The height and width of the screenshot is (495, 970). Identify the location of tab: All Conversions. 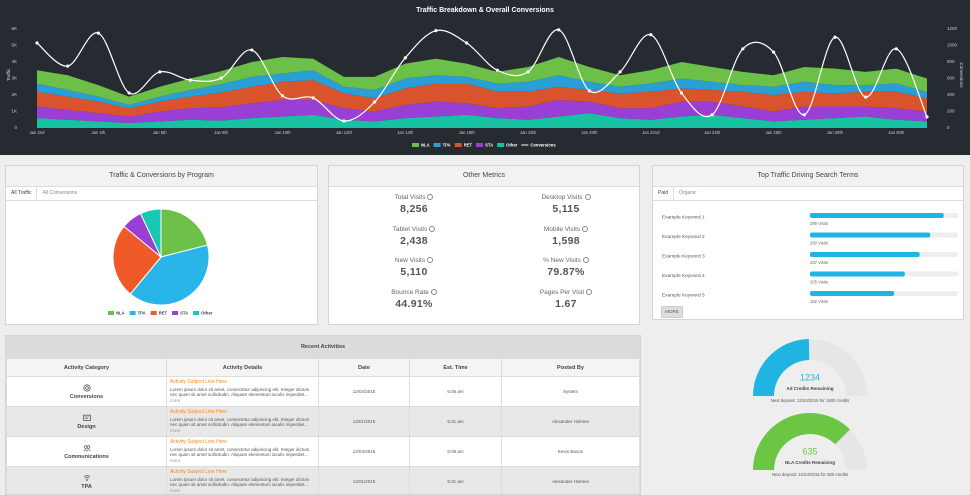
(59, 193).